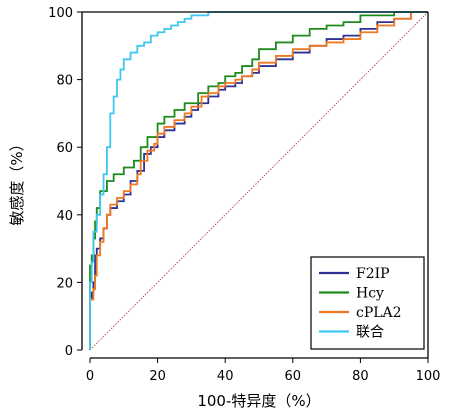  Describe the element at coordinates (258, 401) in the screenshot. I see `x-axis-title: 100-特异度（%）` at that location.